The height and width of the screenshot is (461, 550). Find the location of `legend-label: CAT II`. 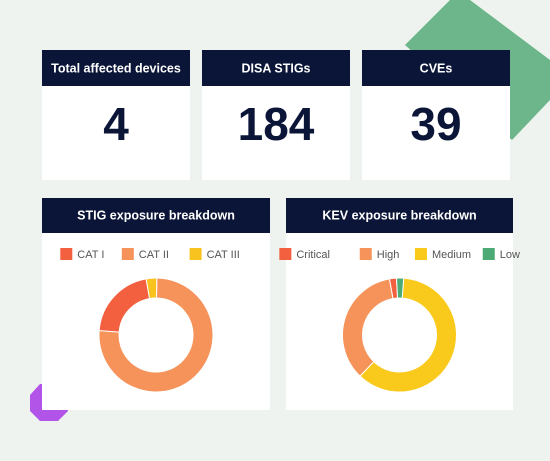

legend-label: CAT II is located at coordinates (154, 255).